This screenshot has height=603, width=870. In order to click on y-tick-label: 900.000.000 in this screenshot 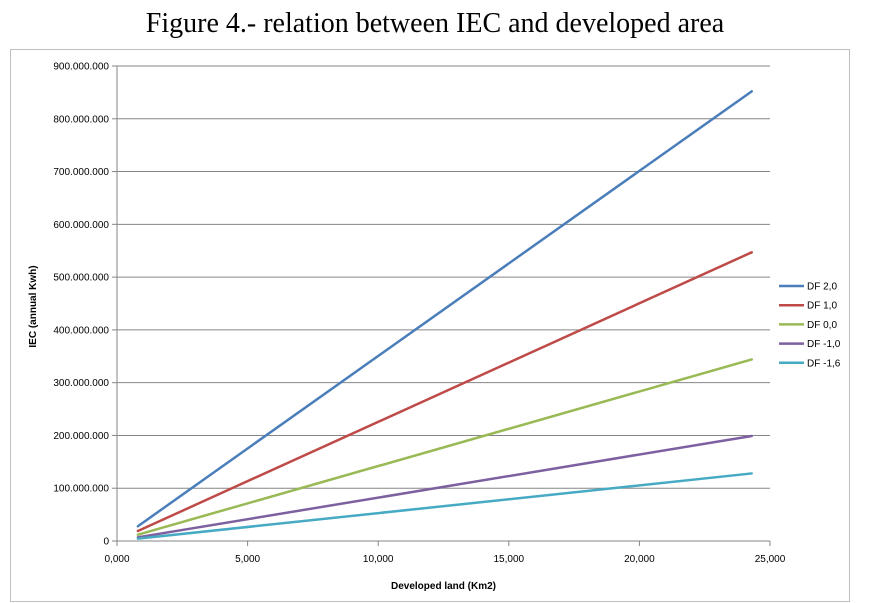, I will do `click(81, 67)`.